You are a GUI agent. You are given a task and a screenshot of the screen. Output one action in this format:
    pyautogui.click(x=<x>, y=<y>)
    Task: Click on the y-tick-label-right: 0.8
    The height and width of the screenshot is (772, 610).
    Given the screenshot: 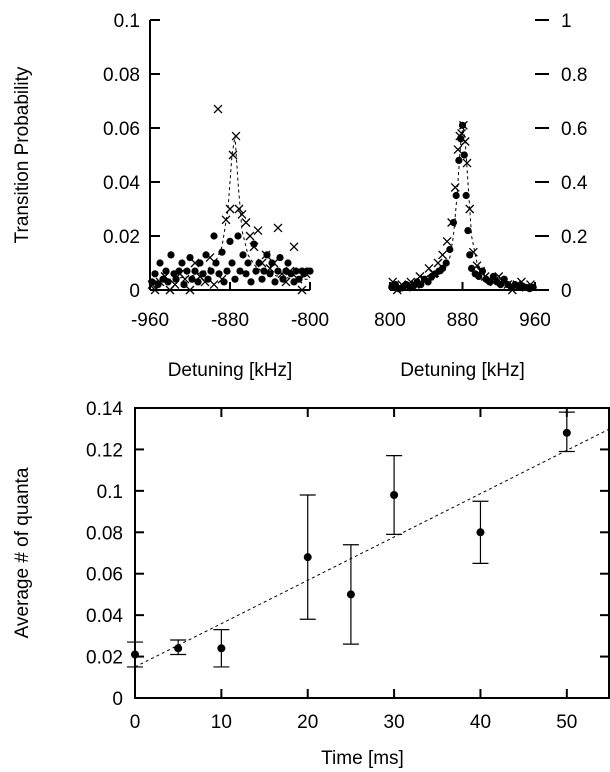 What is the action you would take?
    pyautogui.click(x=574, y=75)
    